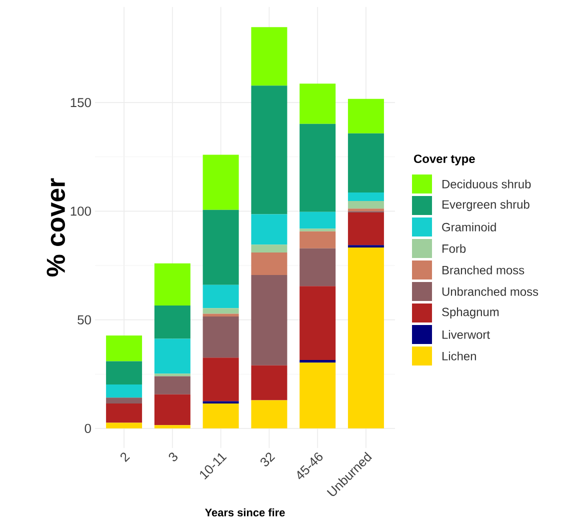 The height and width of the screenshot is (532, 564). I want to click on legend-label: Sphagnum, so click(470, 313).